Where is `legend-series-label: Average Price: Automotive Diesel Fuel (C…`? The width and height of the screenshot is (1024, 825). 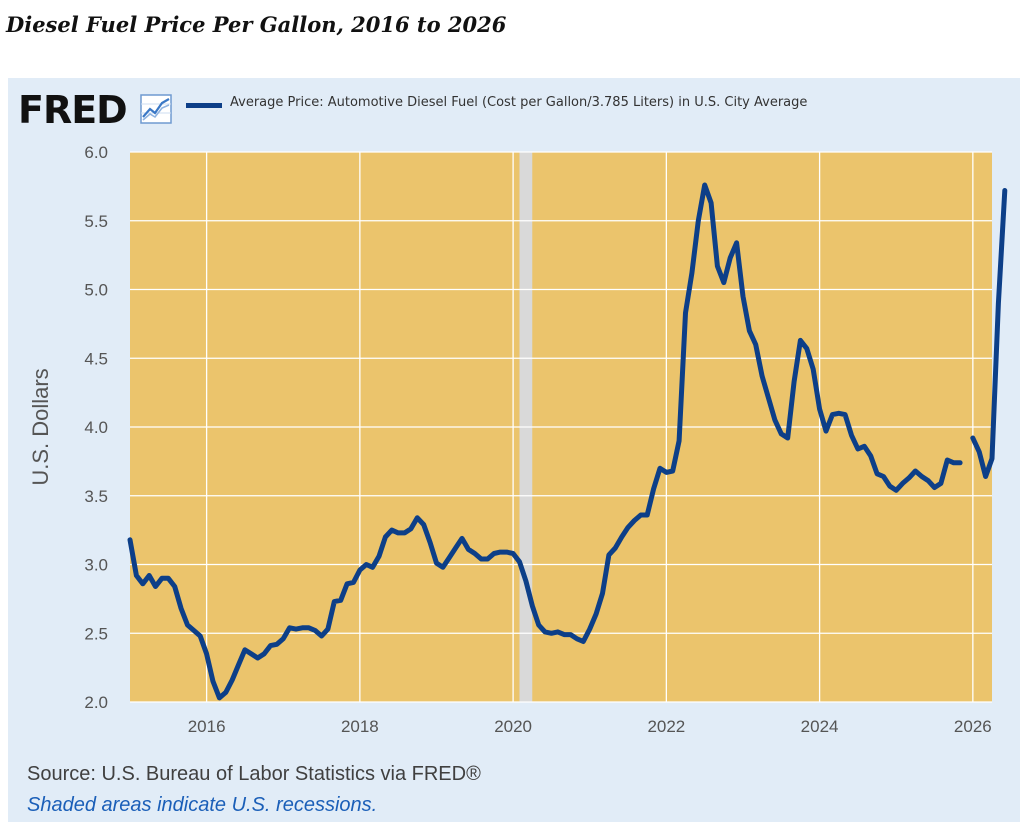
legend-series-label: Average Price: Automotive Diesel Fuel (C… is located at coordinates (519, 102).